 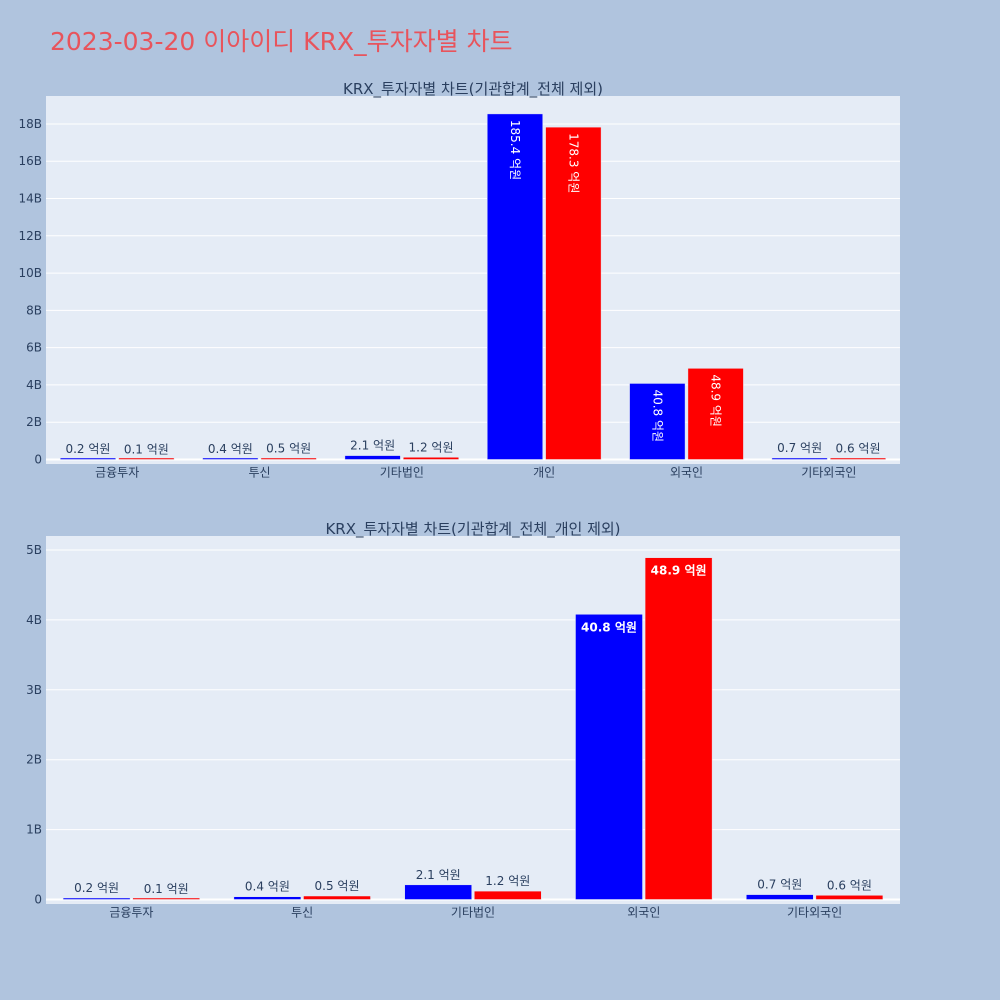 I want to click on y-tick-label: 1B, so click(x=34, y=830).